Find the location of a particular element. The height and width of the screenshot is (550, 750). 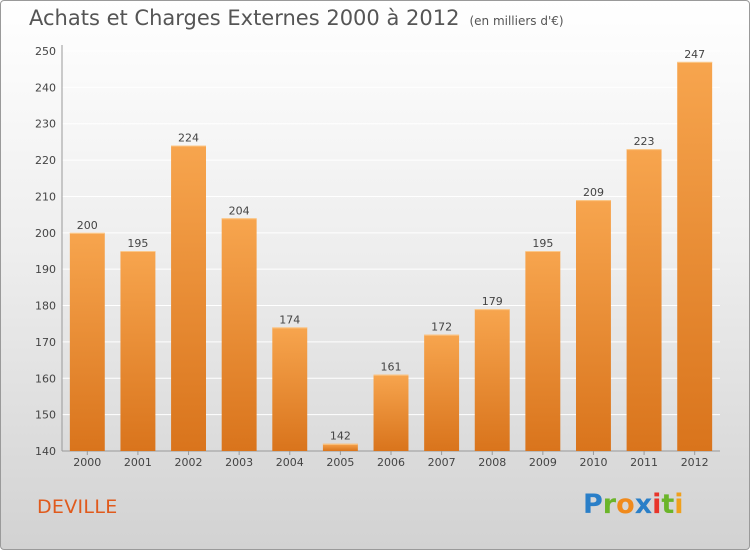

data-label: 204 is located at coordinates (239, 210).